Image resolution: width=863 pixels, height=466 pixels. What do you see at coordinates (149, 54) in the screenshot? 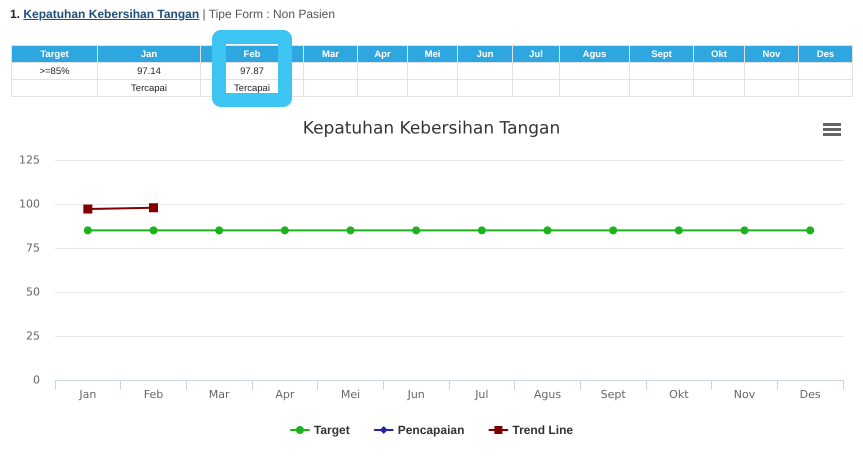
I see `category-label: Jan` at bounding box center [149, 54].